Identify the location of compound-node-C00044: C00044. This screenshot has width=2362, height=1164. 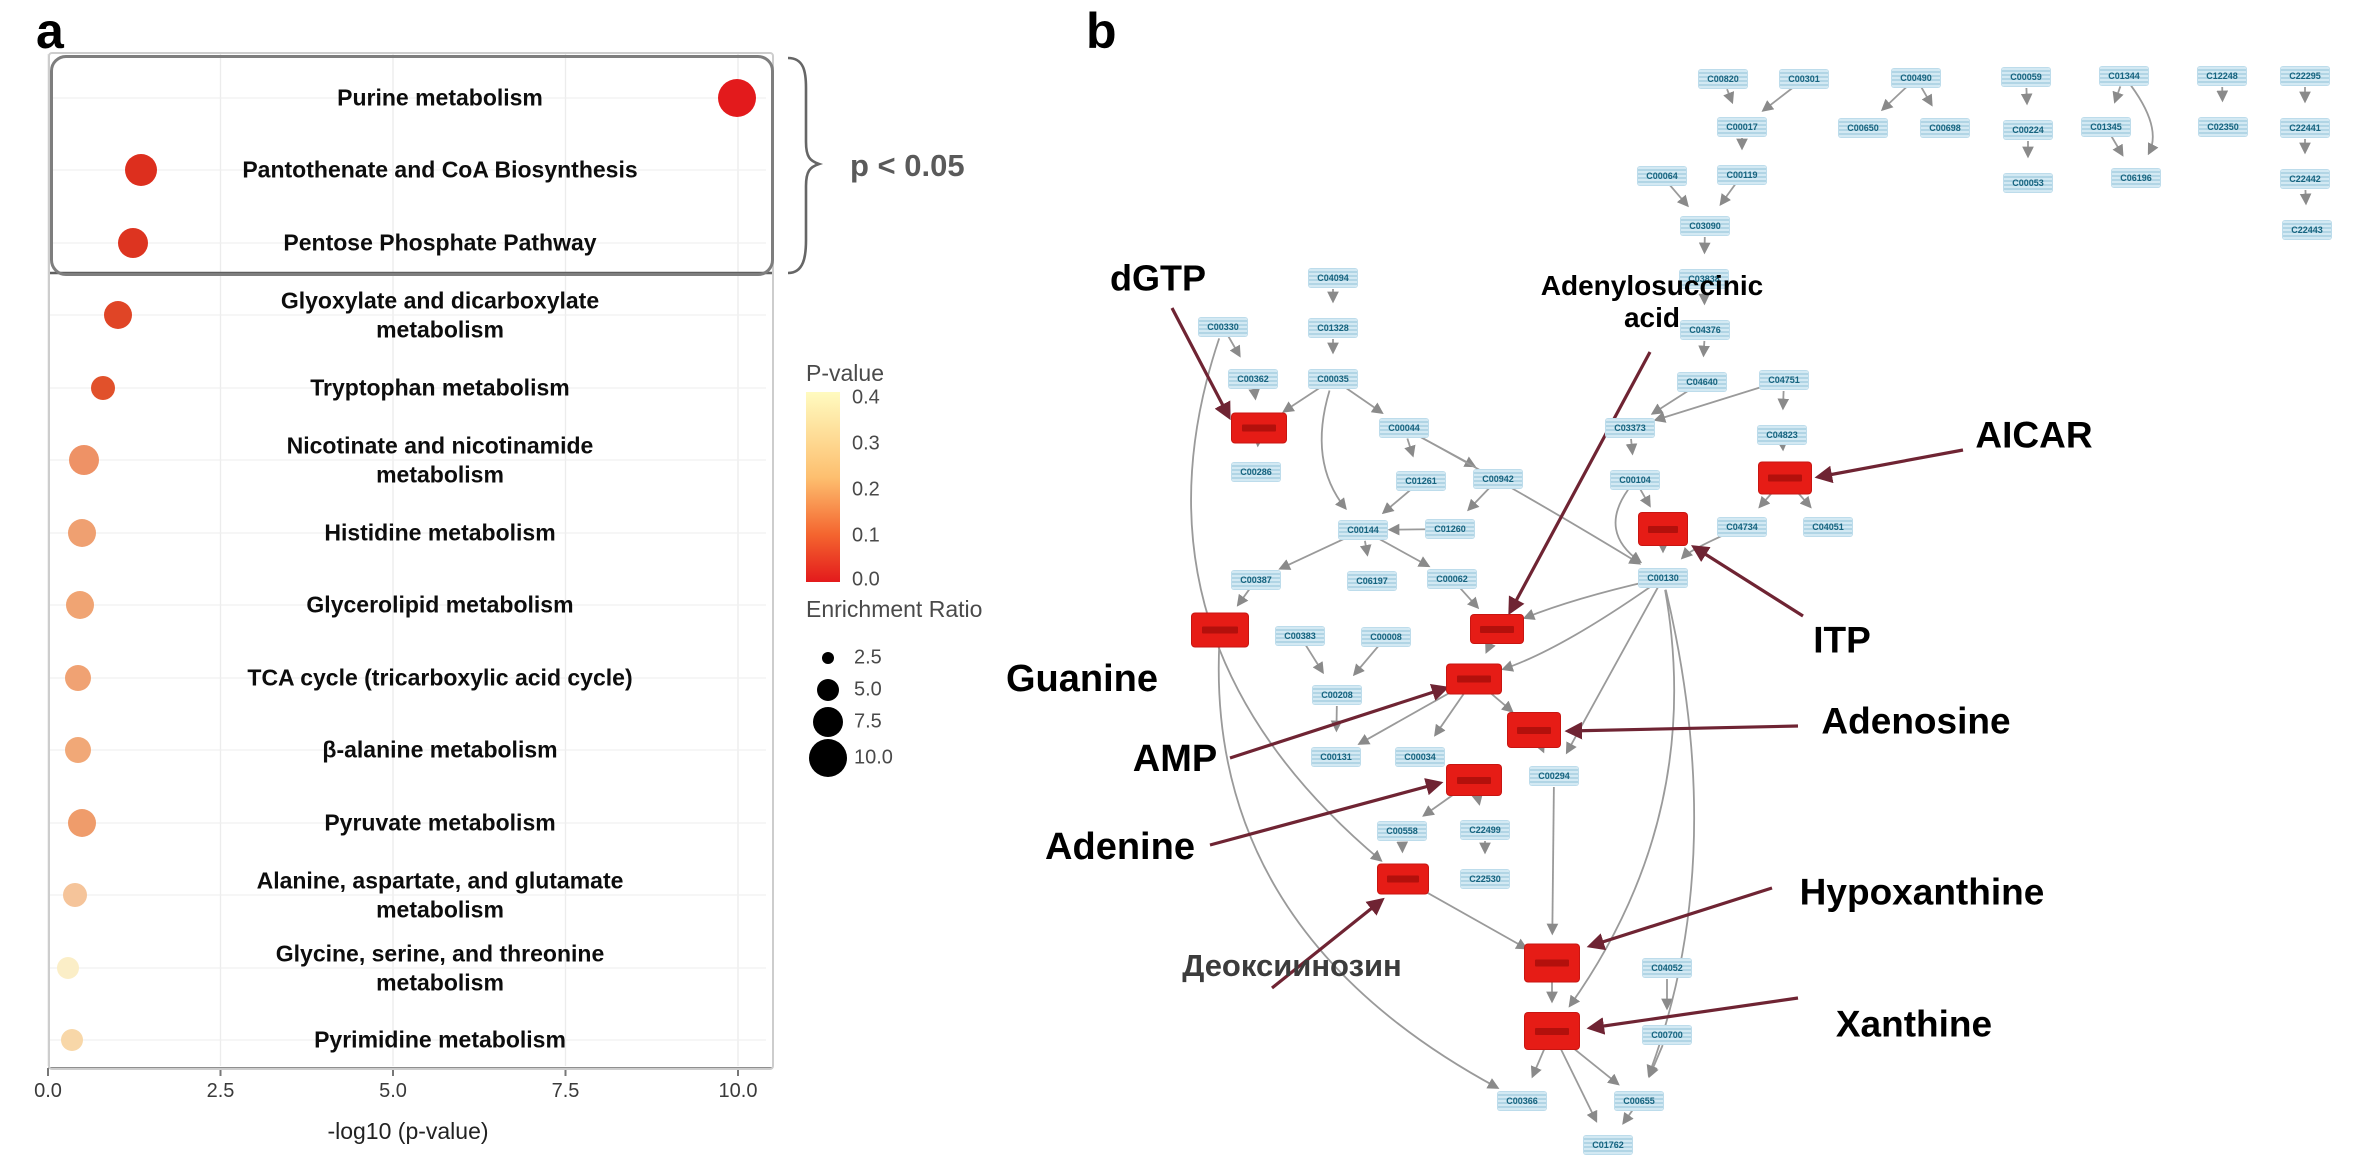
(1404, 428).